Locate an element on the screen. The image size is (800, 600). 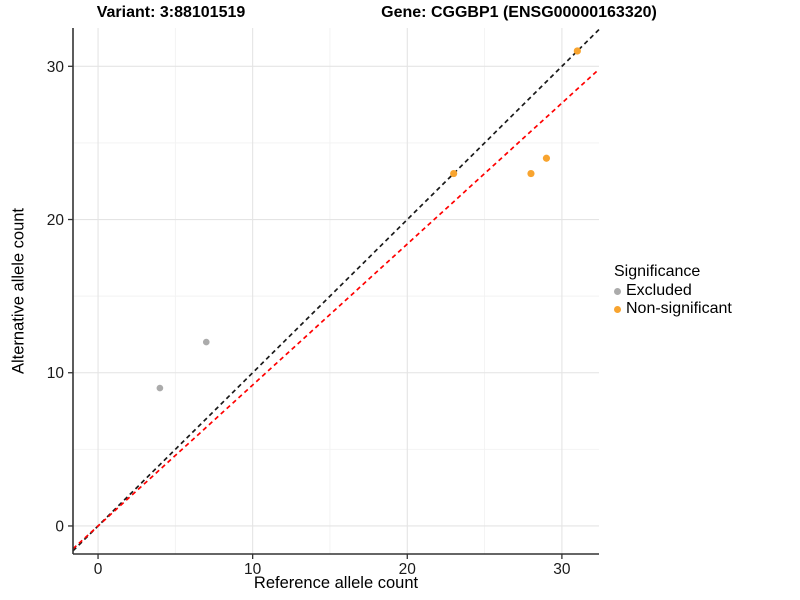
x-tick-label: 0 is located at coordinates (98, 569).